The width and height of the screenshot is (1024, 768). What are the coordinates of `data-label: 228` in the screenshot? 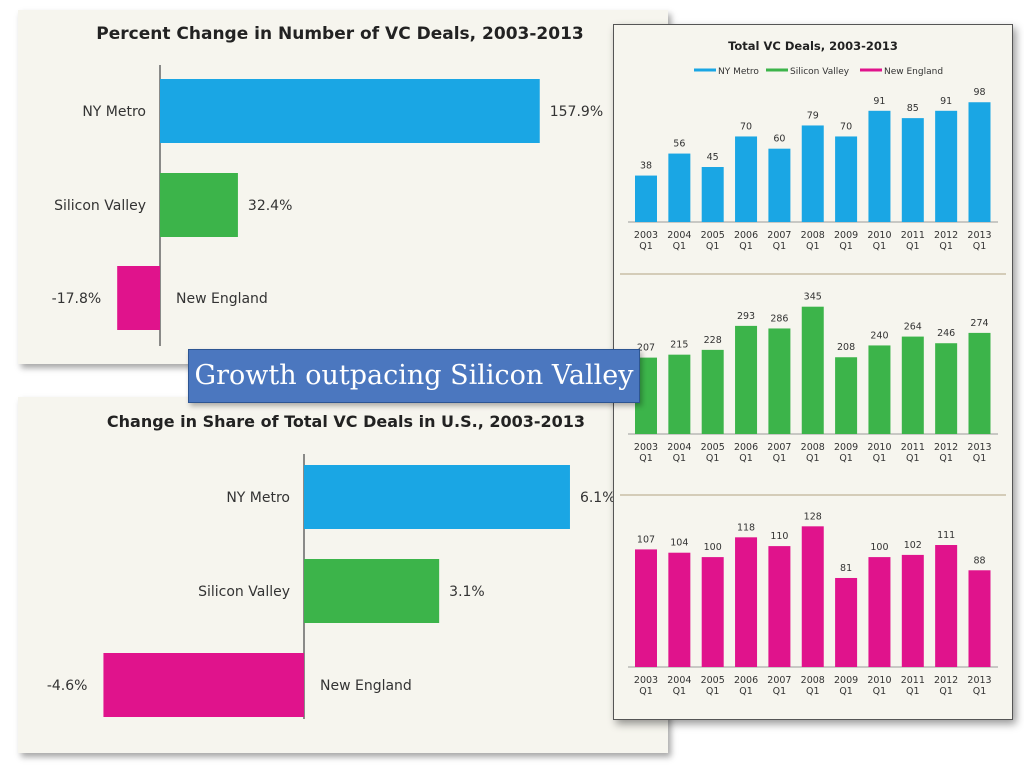 It's located at (713, 340).